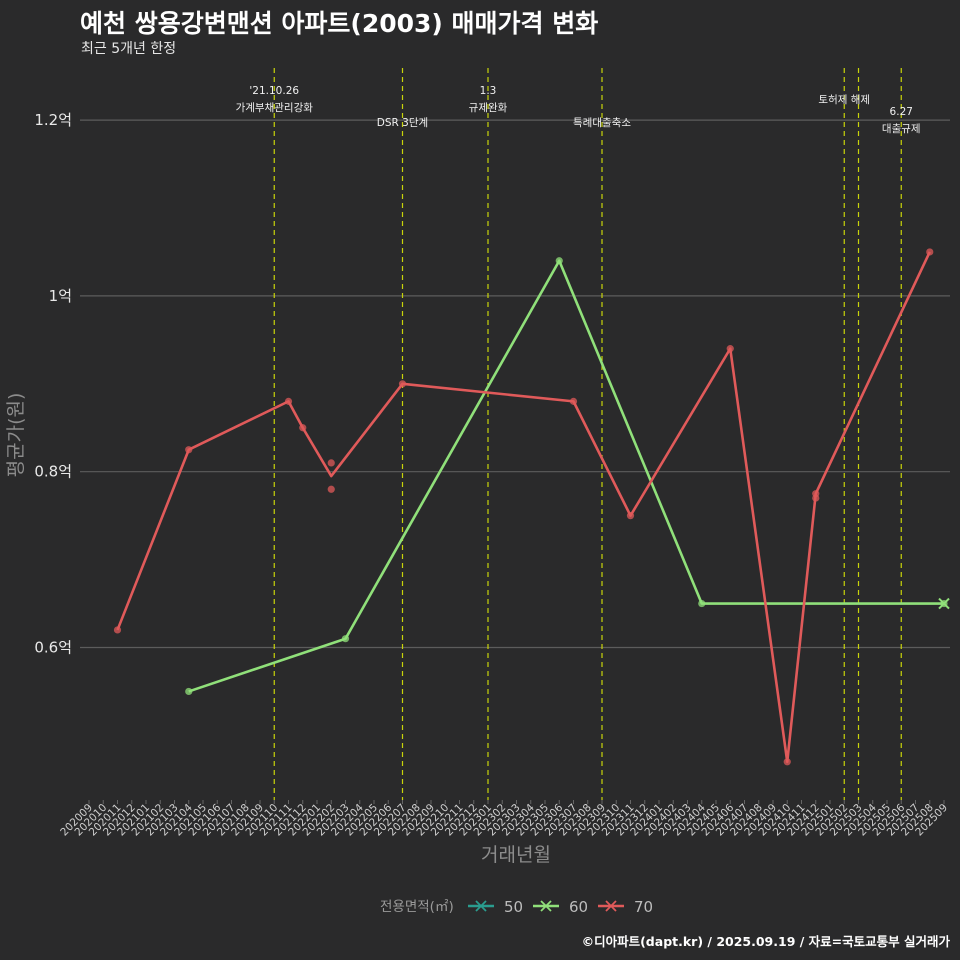 The width and height of the screenshot is (960, 960). I want to click on legend-title: 전용면적(㎡), so click(417, 907).